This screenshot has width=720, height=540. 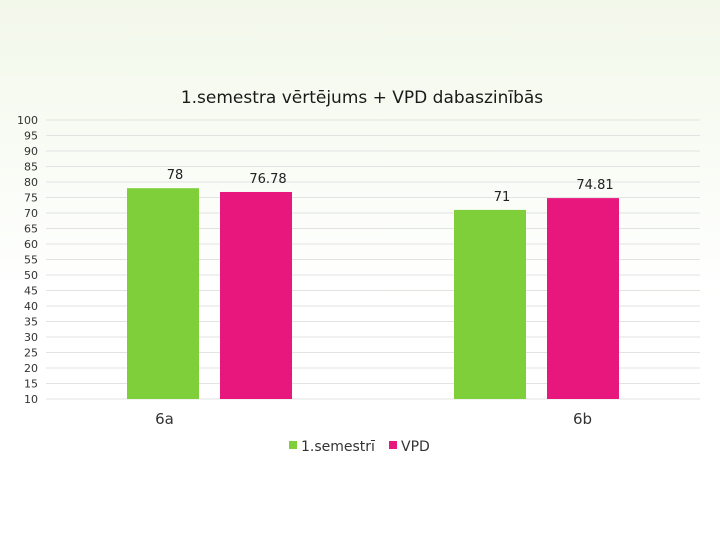 I want to click on legend-label: 1.semestrī, so click(x=338, y=447).